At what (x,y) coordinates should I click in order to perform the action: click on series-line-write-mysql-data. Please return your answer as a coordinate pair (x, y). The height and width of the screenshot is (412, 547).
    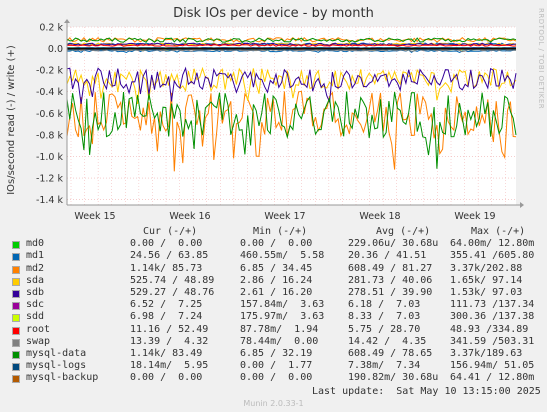
    Looking at the image, I should click on (291, 40).